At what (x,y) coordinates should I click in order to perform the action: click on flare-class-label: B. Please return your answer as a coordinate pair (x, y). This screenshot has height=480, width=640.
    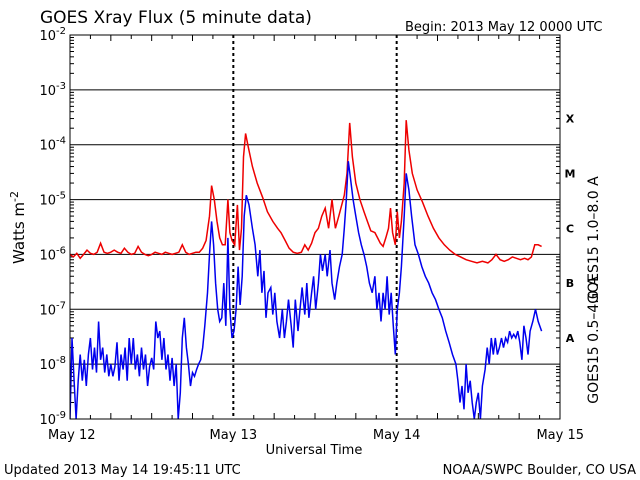
    Looking at the image, I should click on (570, 283).